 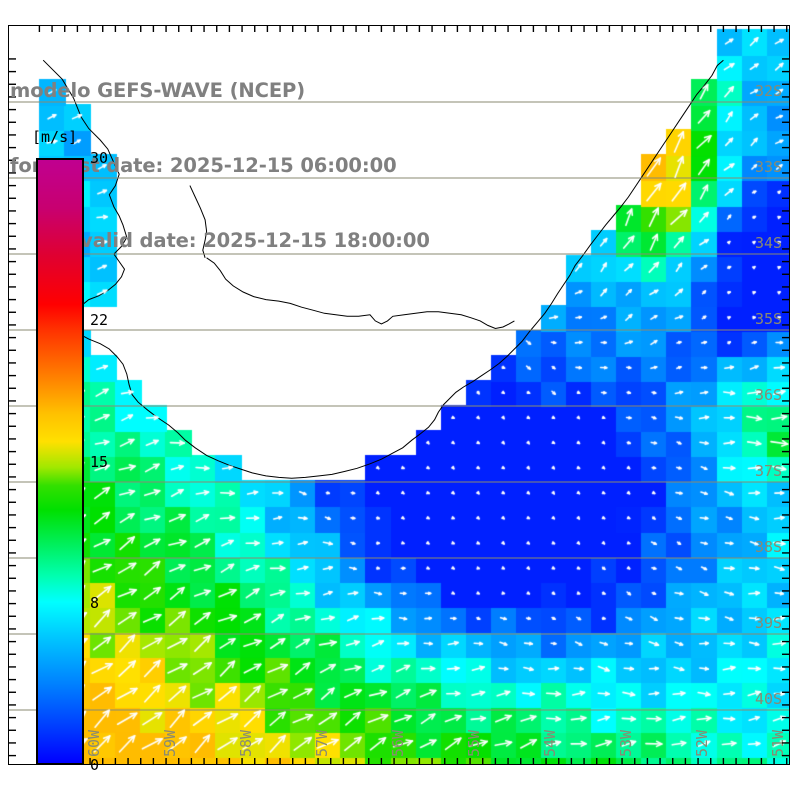 I want to click on colorbar-gradient, so click(x=60, y=461).